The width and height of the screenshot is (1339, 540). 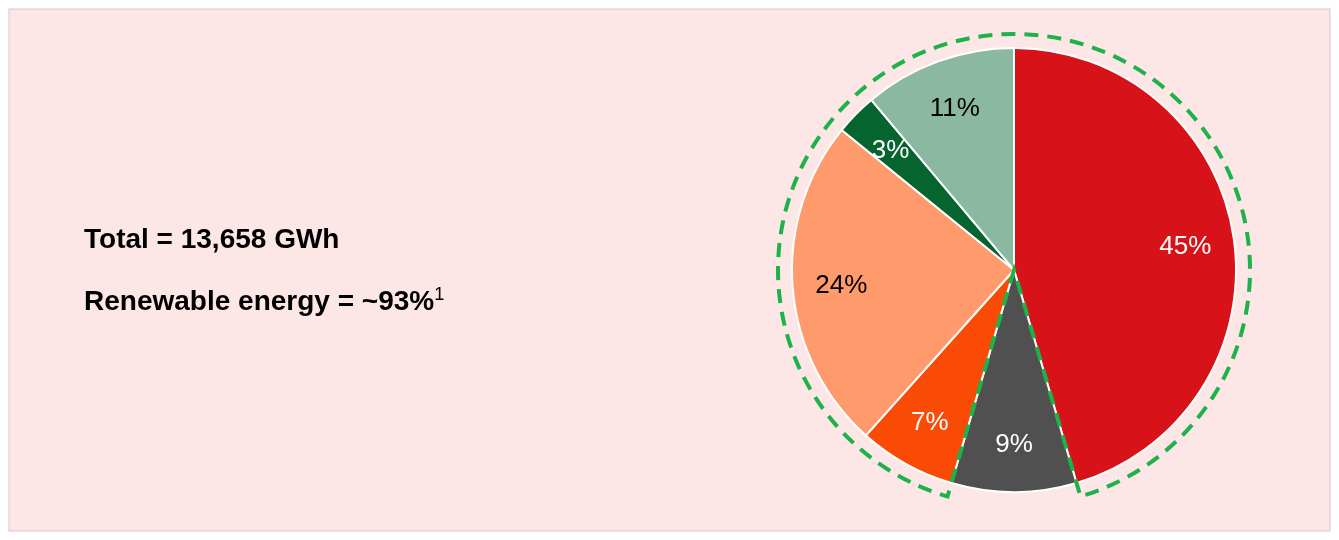 What do you see at coordinates (1185, 245) in the screenshot?
I see `data-label: 45%` at bounding box center [1185, 245].